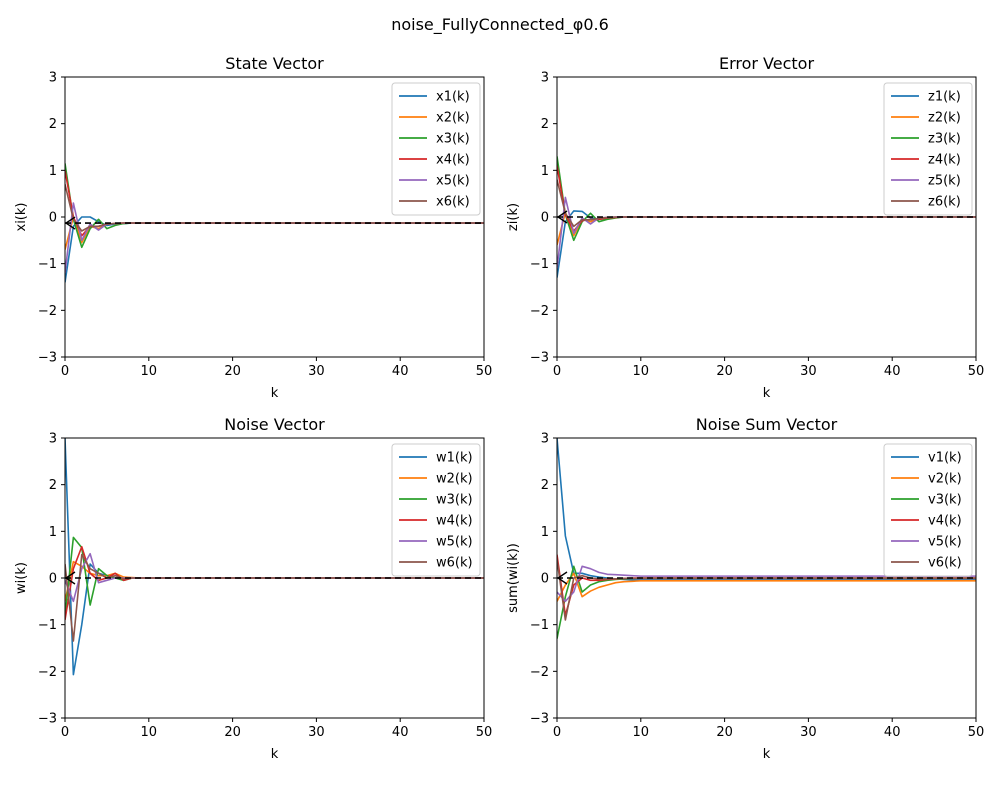 The height and width of the screenshot is (800, 1000). I want to click on subplot-title: Noise Vector, so click(274, 424).